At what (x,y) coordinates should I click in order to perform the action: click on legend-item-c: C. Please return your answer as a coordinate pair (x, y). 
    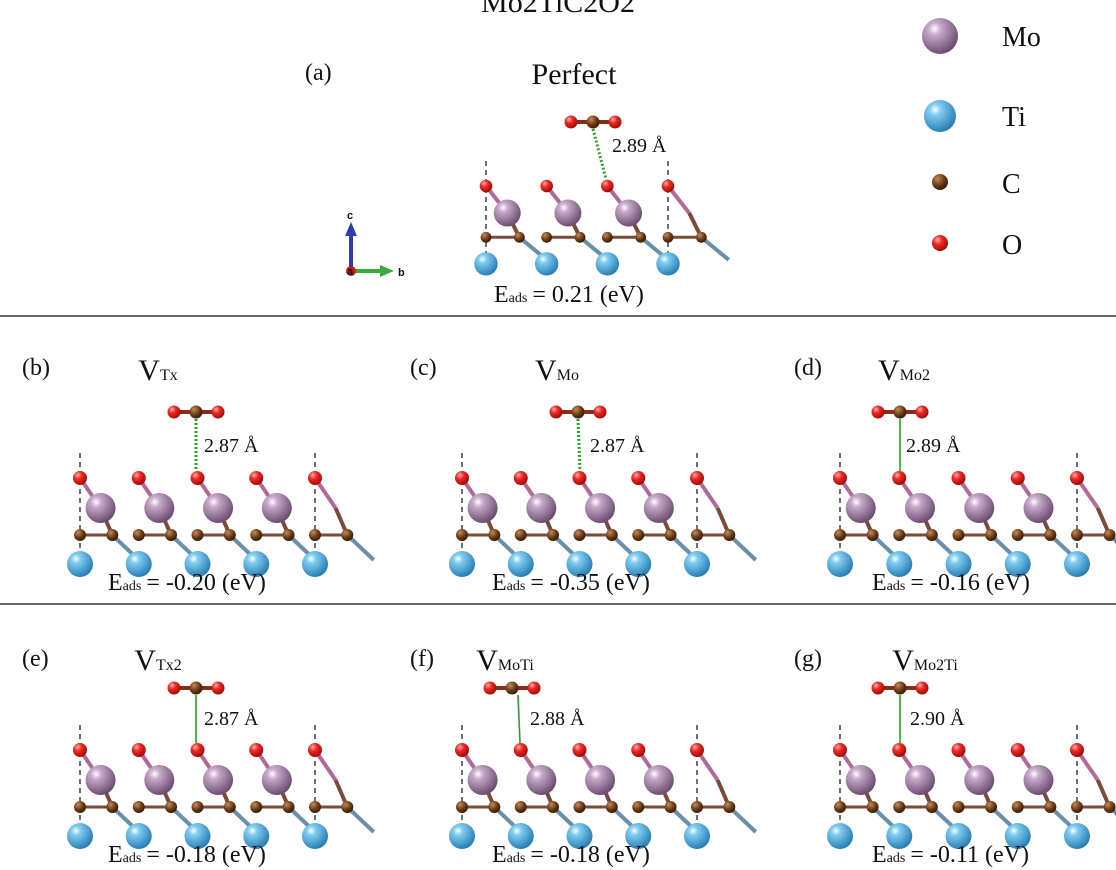
    Looking at the image, I should click on (976, 184).